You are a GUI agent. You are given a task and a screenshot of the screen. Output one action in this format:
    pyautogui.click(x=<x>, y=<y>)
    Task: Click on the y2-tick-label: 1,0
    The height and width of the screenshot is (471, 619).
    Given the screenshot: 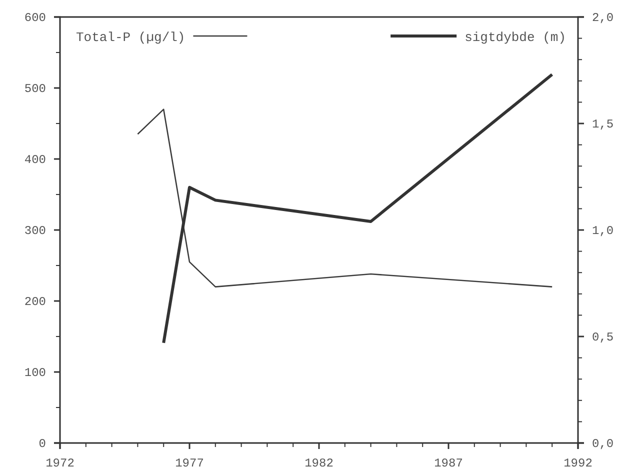 What is the action you would take?
    pyautogui.click(x=603, y=231)
    